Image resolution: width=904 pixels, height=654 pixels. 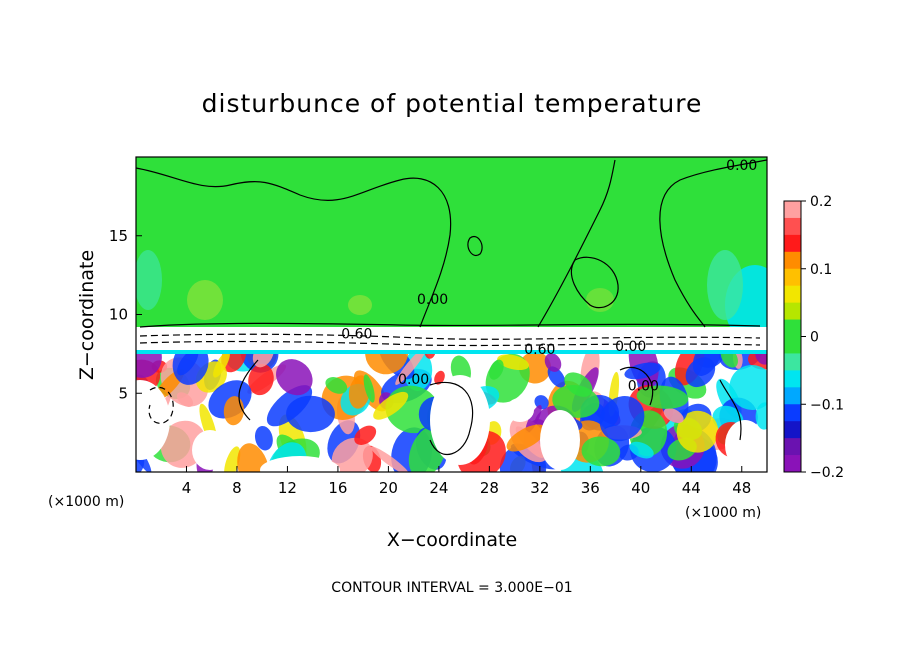 I want to click on colorbar-bands, so click(x=792, y=337).